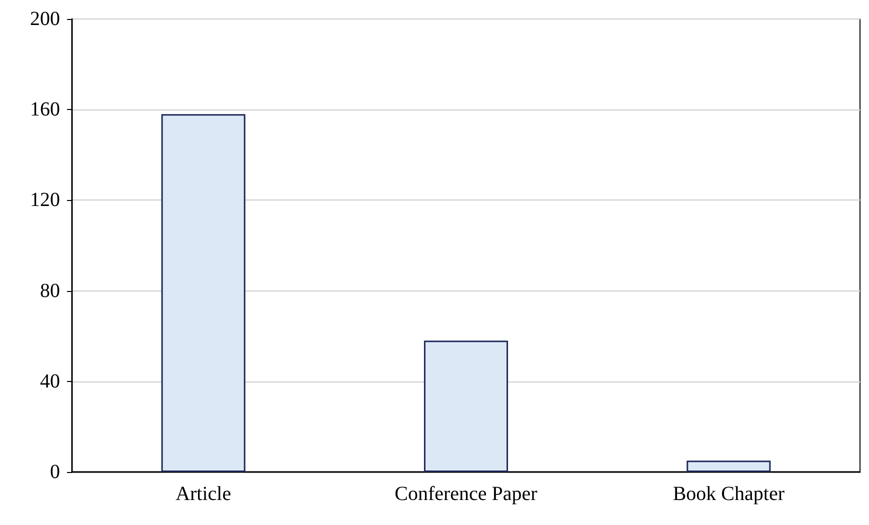 Image resolution: width=869 pixels, height=525 pixels. I want to click on x-tick-label: Conference Paper, so click(466, 494).